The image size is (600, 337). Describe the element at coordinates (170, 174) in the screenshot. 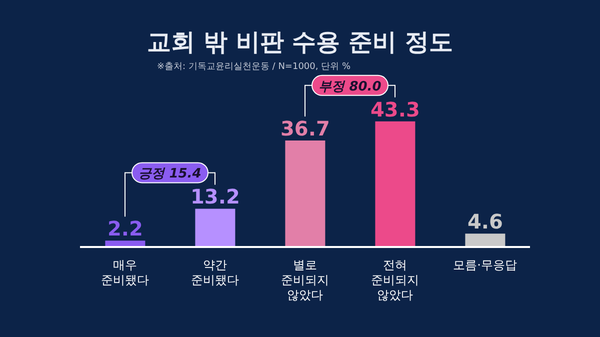

I see `annotation: 긍정 15.4` at that location.